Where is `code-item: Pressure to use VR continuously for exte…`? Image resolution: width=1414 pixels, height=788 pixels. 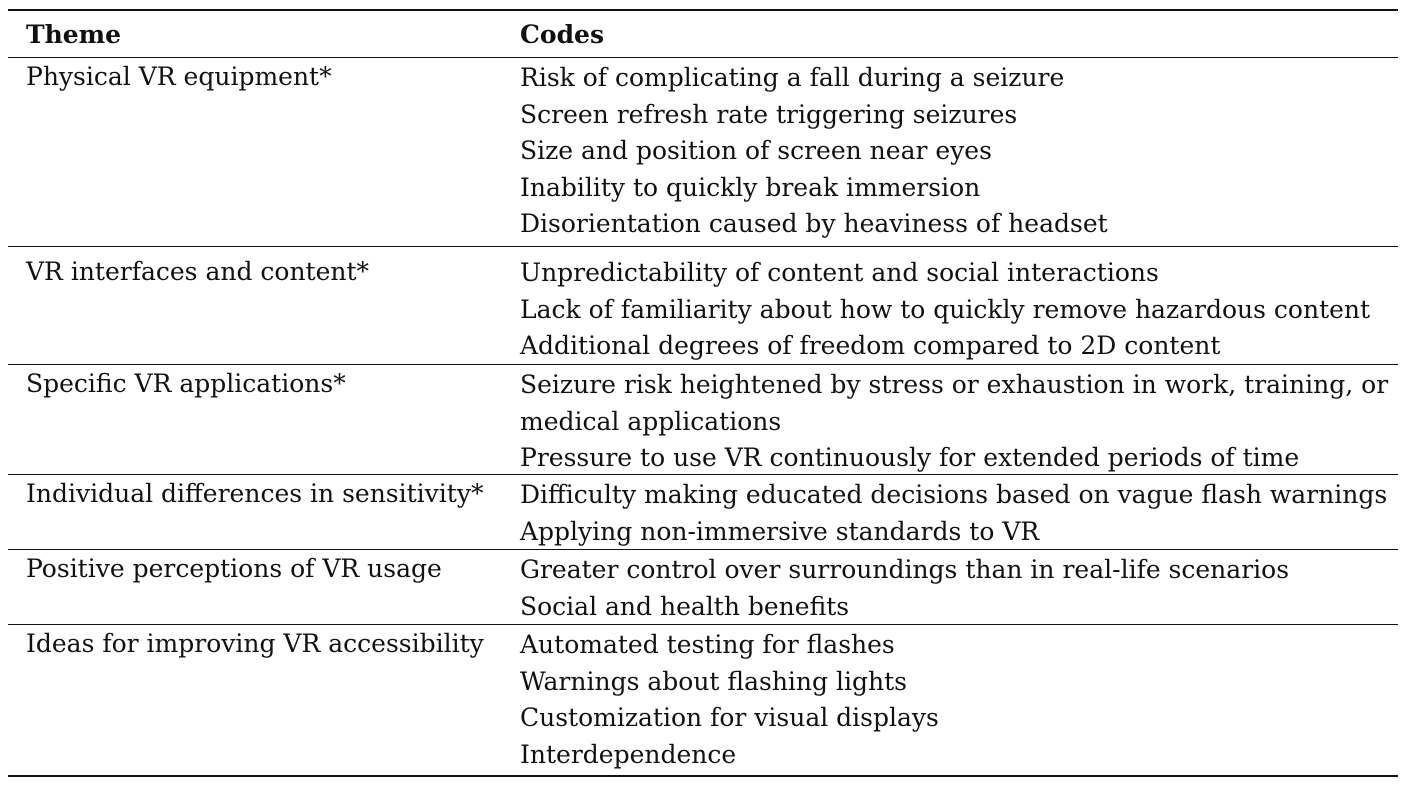
code-item: Pressure to use VR continuously for exte… is located at coordinates (910, 457).